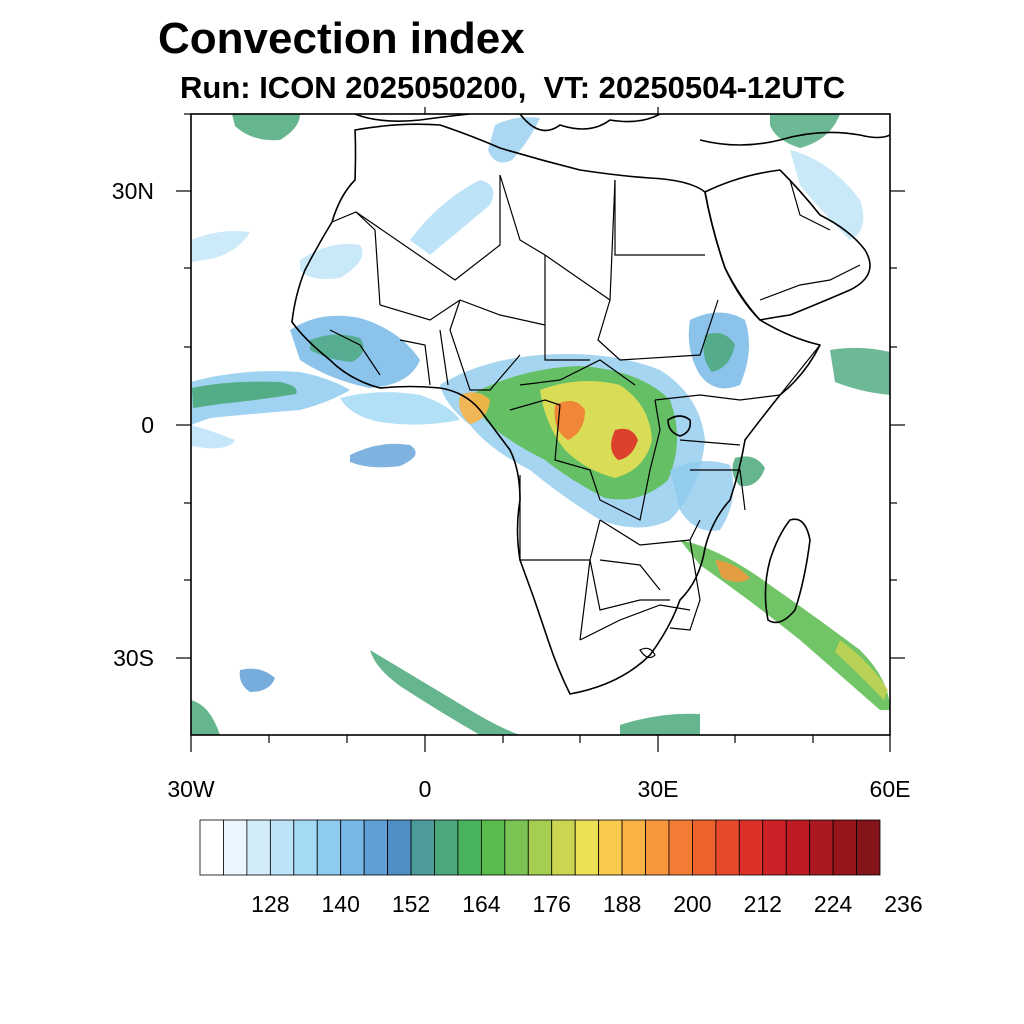 The image size is (1024, 1024). Describe the element at coordinates (660, 724) in the screenshot. I see `field-south-cape` at that location.